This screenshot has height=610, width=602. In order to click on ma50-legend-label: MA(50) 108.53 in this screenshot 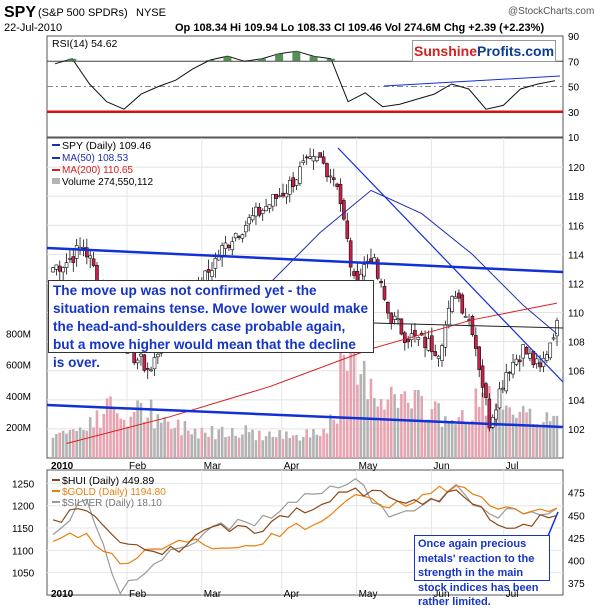, I will do `click(95, 158)`.